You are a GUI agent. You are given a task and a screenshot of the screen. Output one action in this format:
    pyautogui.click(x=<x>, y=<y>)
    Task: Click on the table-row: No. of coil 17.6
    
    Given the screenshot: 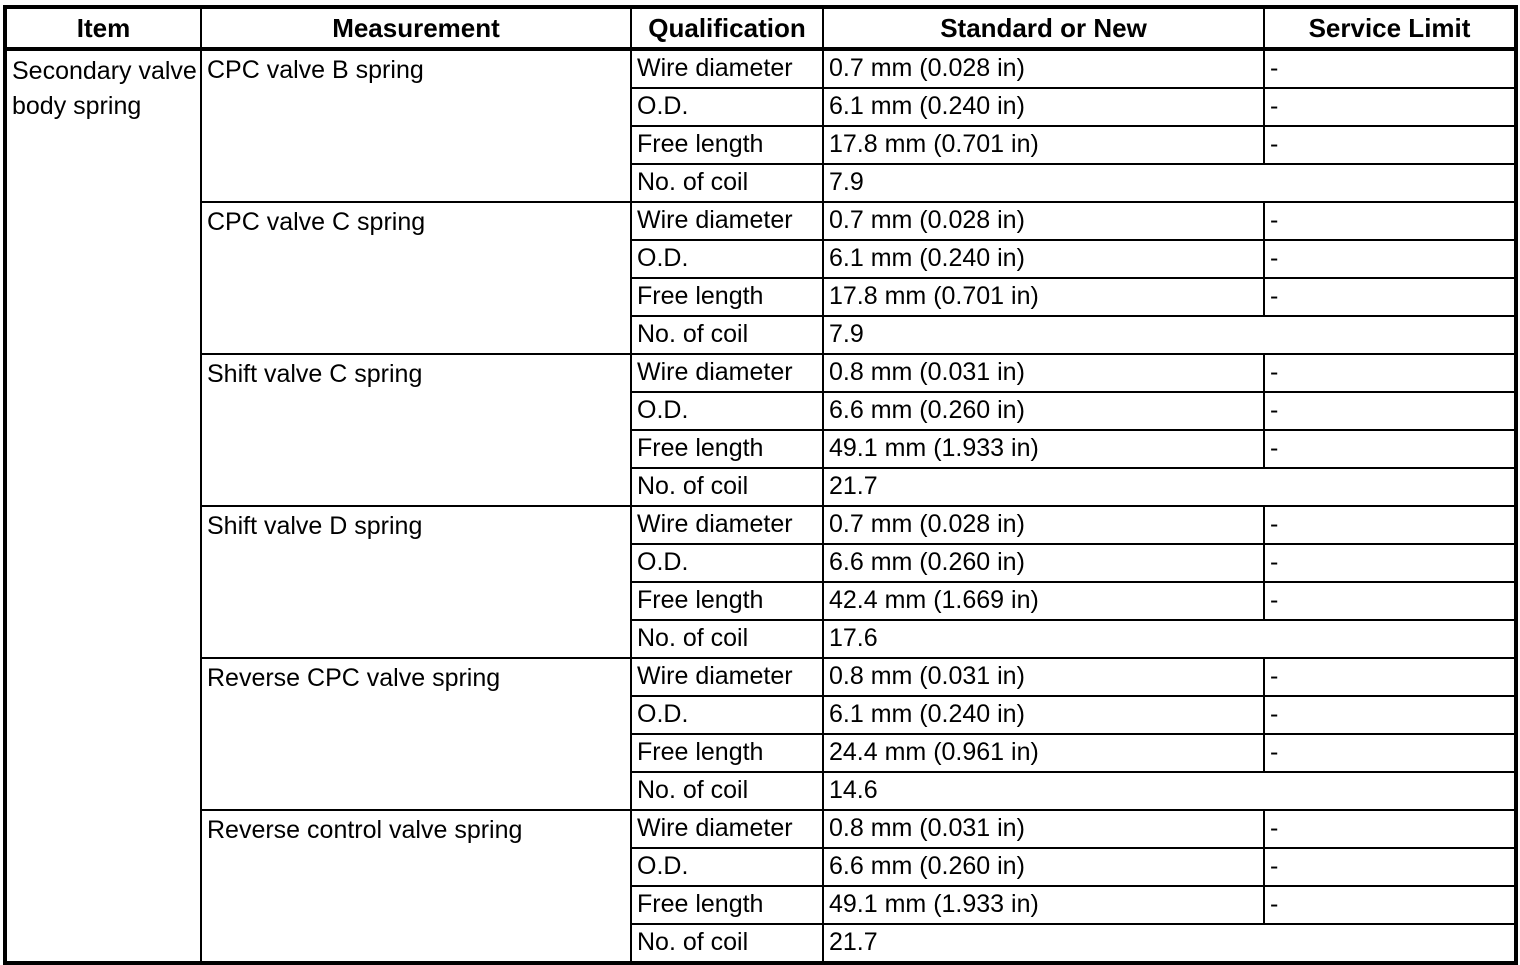 What is the action you would take?
    pyautogui.click(x=761, y=639)
    